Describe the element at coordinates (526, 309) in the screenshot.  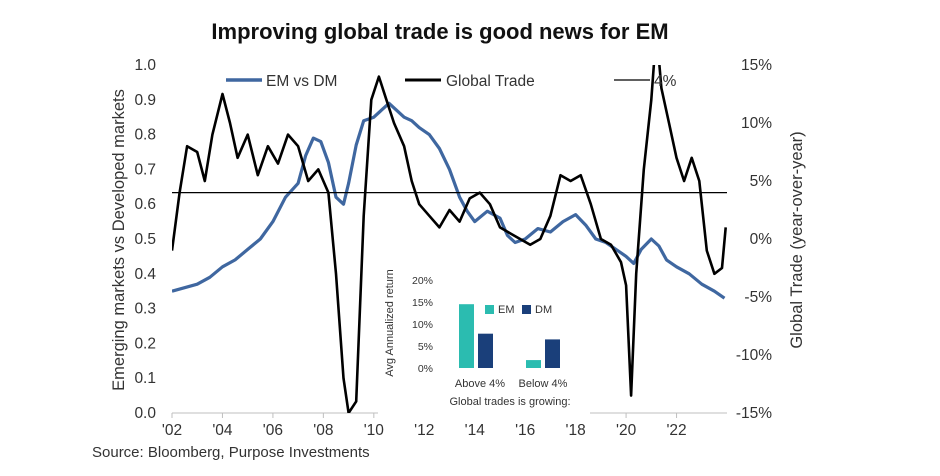
I see `inset-legend-swatch-dm` at that location.